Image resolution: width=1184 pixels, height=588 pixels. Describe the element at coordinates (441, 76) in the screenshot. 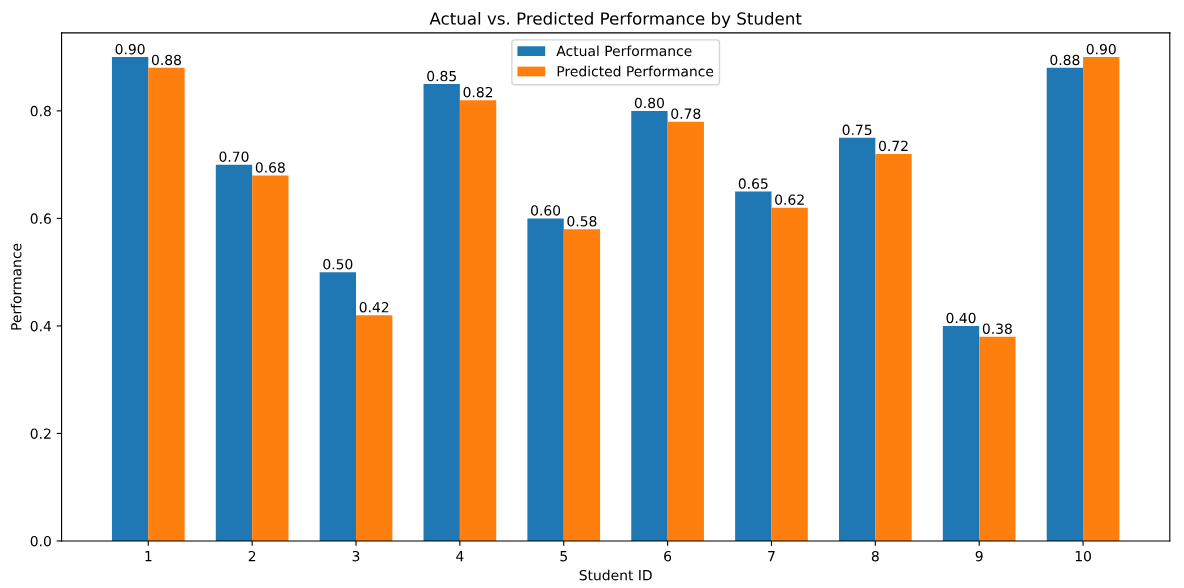

I see `data-label: 0.85` at that location.